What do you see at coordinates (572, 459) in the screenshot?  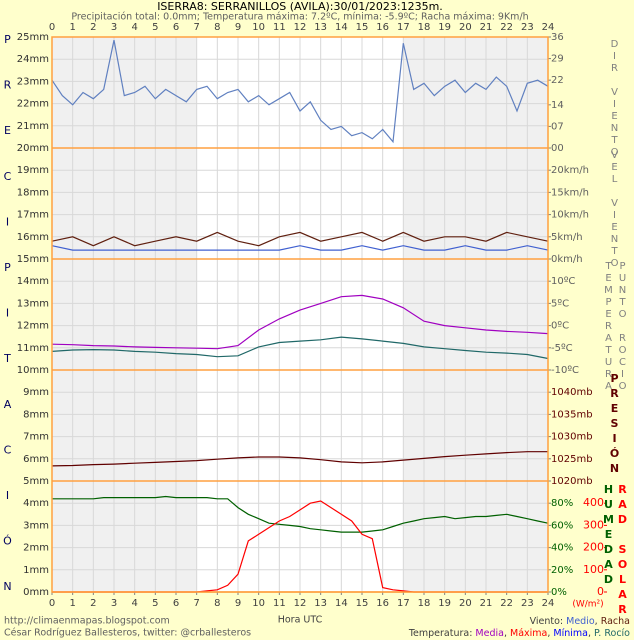 I see `y-tick-label: 1025mb` at bounding box center [572, 459].